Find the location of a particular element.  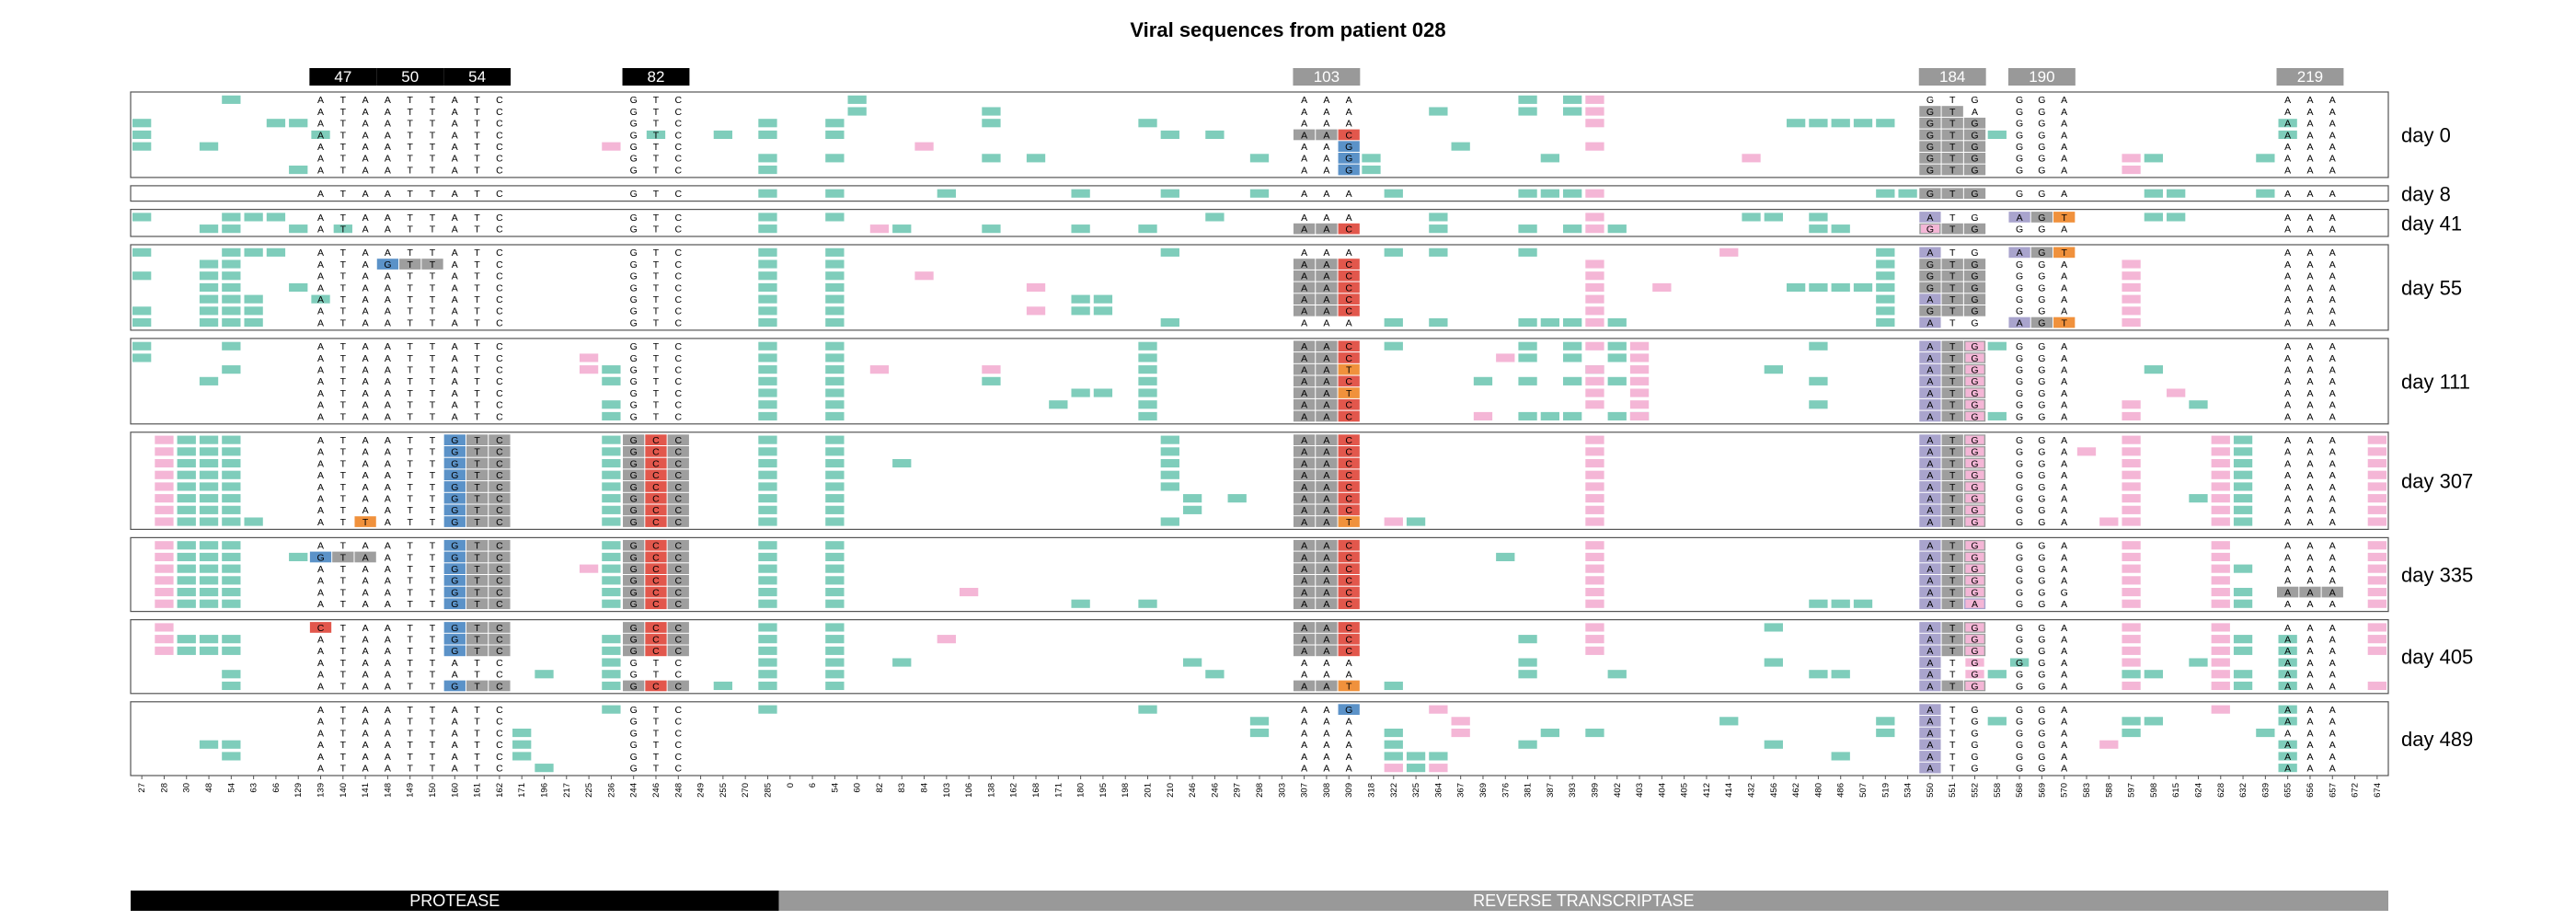

position-tick-label: 628 is located at coordinates (2221, 790).